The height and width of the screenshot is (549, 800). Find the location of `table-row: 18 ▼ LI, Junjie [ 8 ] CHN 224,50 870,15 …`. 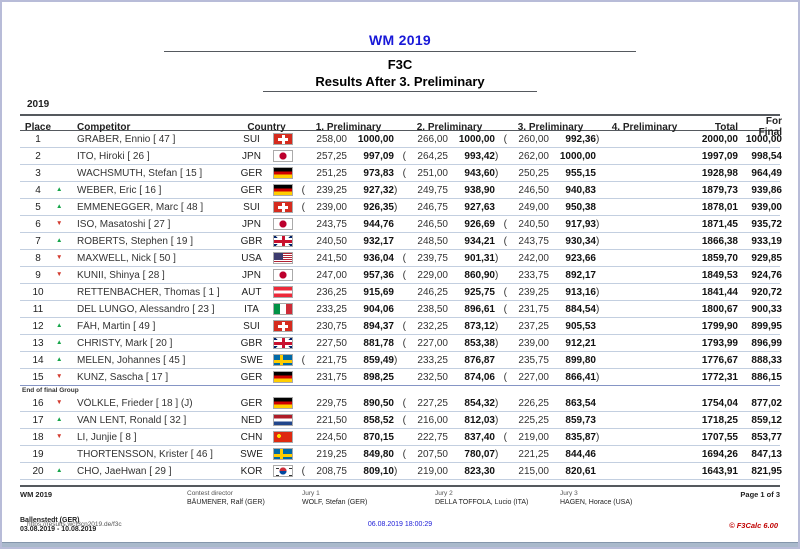

table-row: 18 ▼ LI, Junjie [ 8 ] CHN 224,50 870,15 … is located at coordinates (401, 437).